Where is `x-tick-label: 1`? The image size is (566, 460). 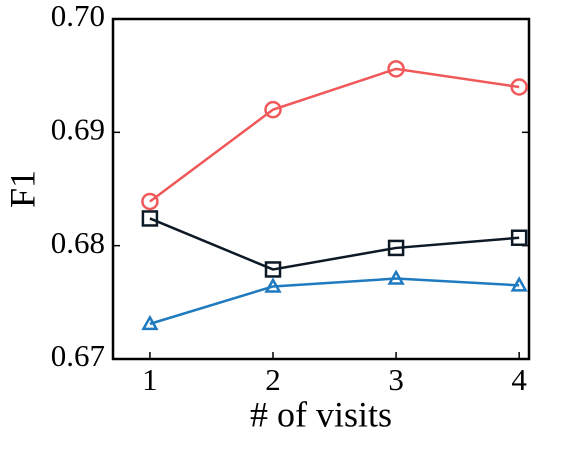 x-tick-label: 1 is located at coordinates (150, 379).